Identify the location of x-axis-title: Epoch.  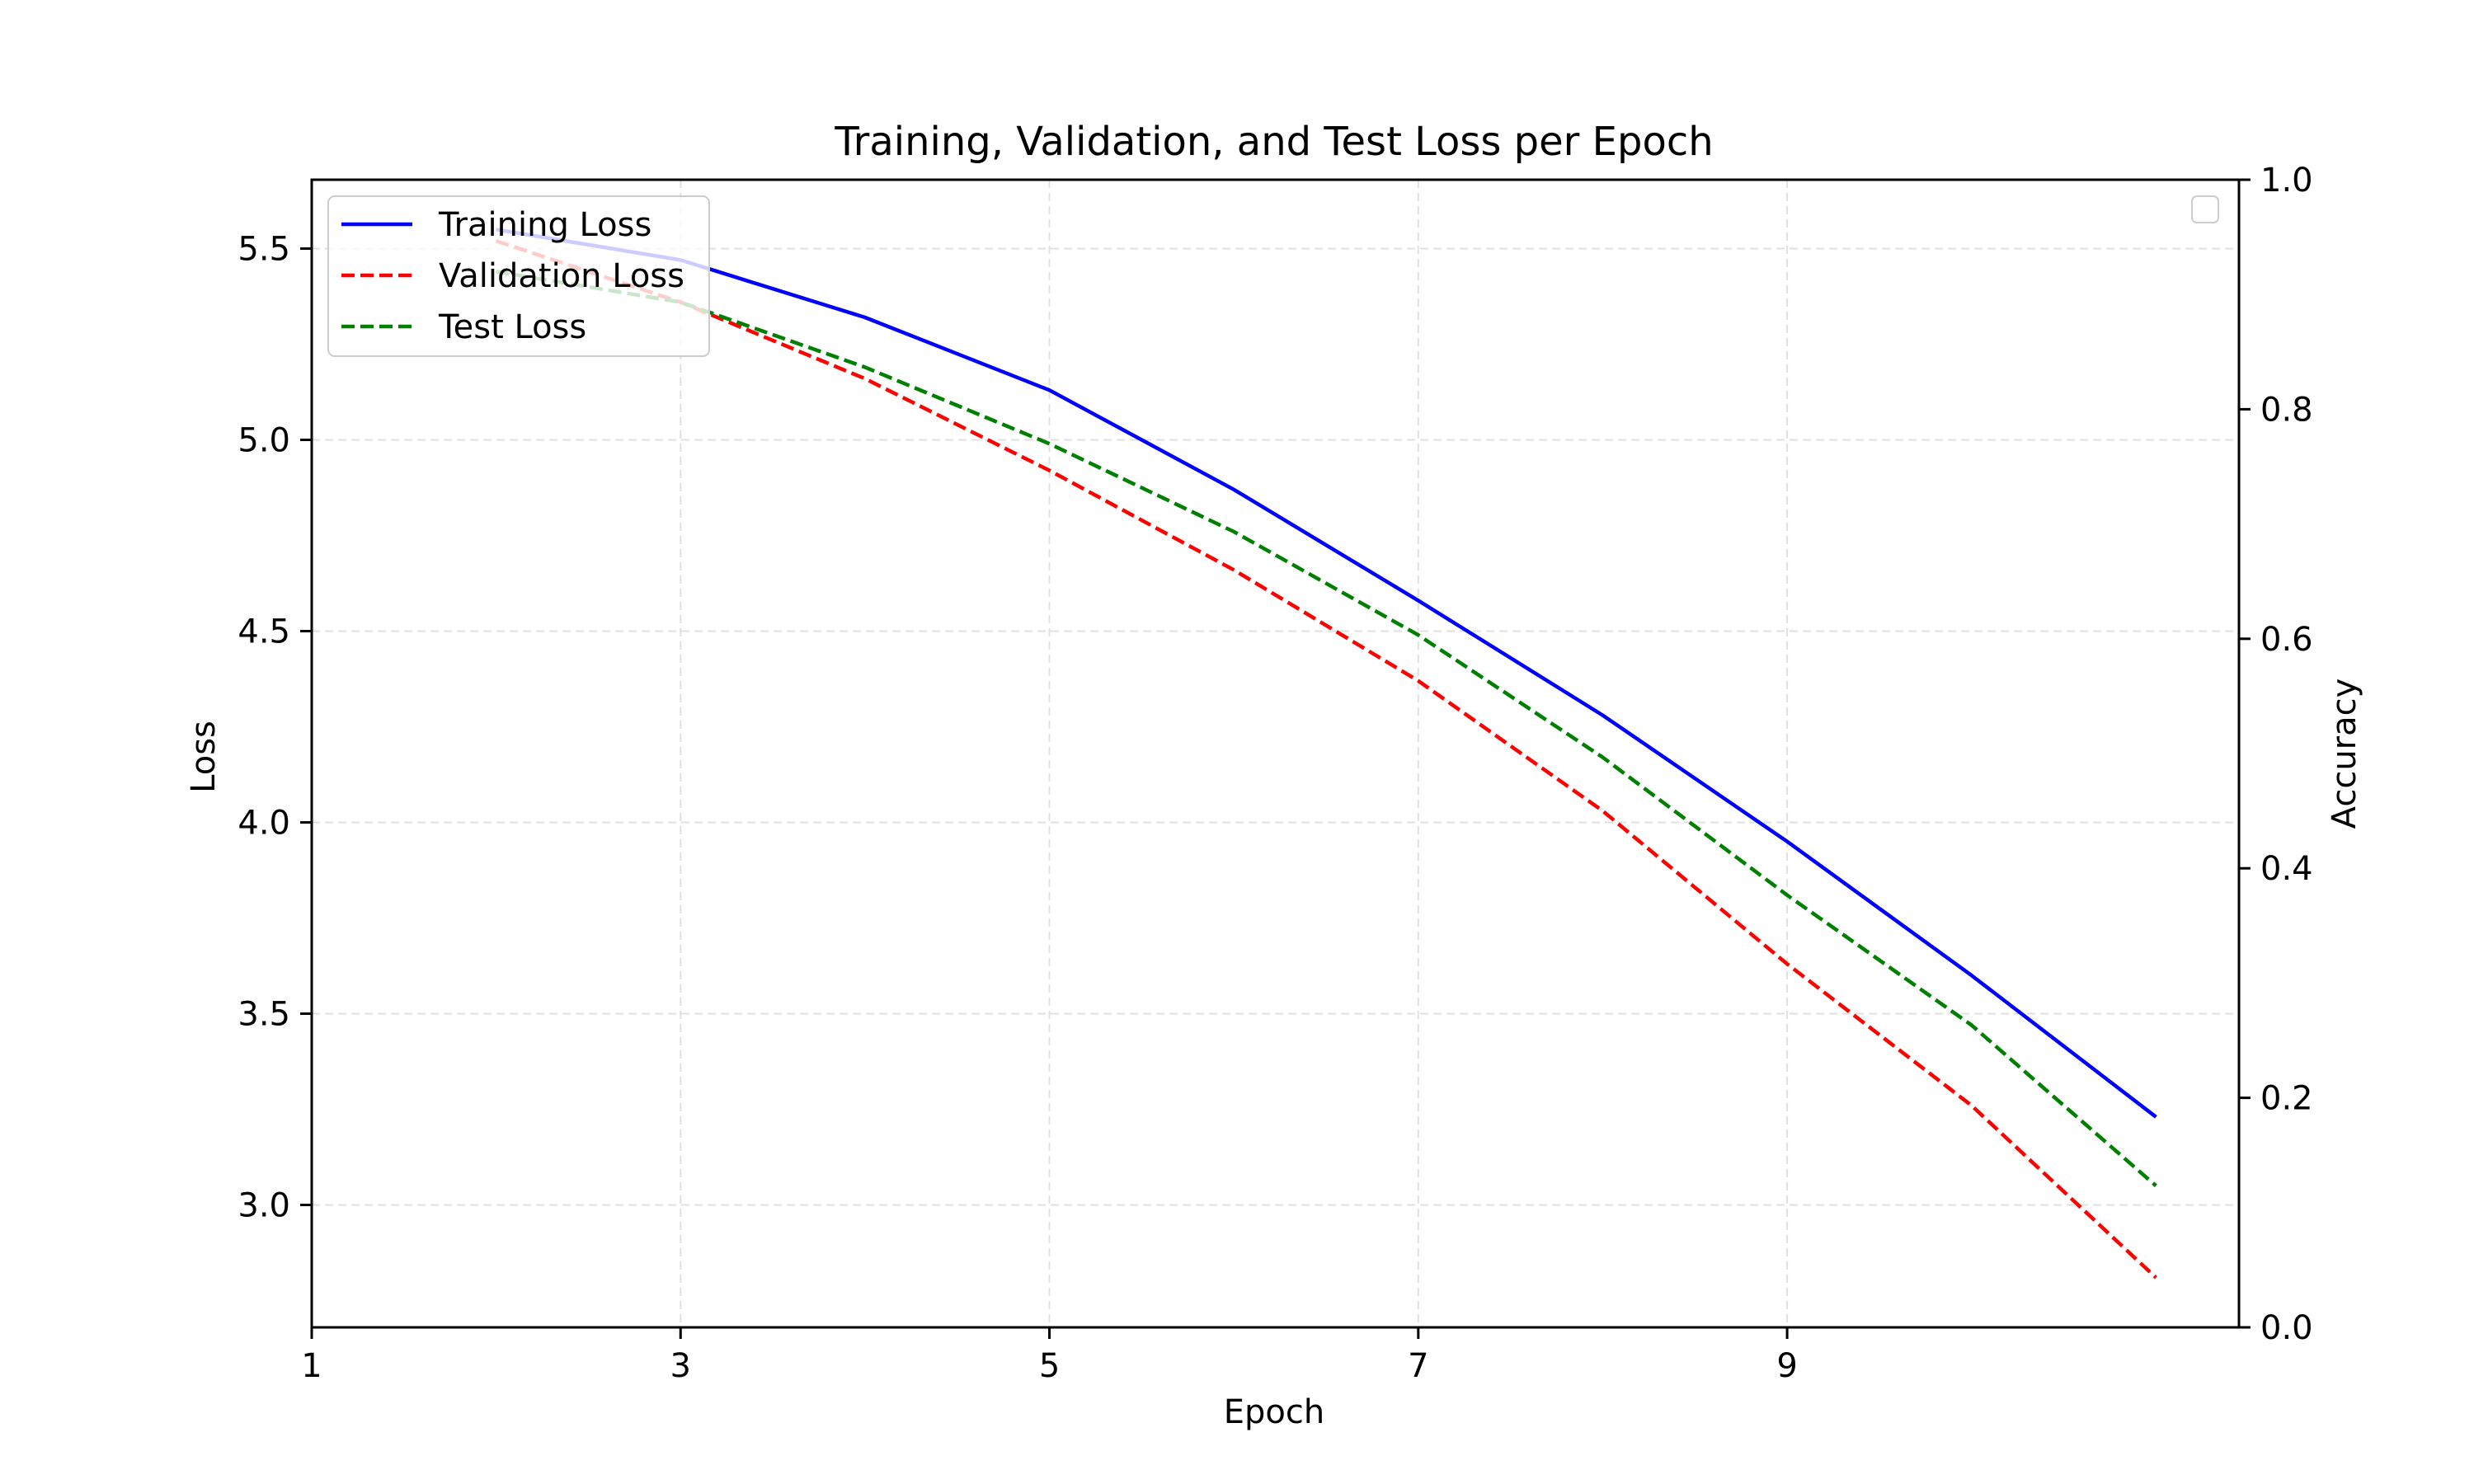
(1274, 1412).